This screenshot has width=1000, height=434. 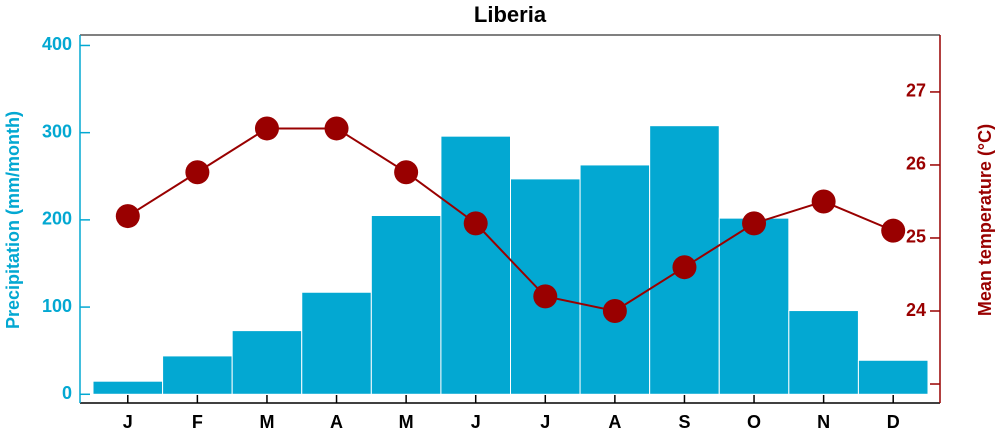 What do you see at coordinates (823, 422) in the screenshot?
I see `x-tick-label: N` at bounding box center [823, 422].